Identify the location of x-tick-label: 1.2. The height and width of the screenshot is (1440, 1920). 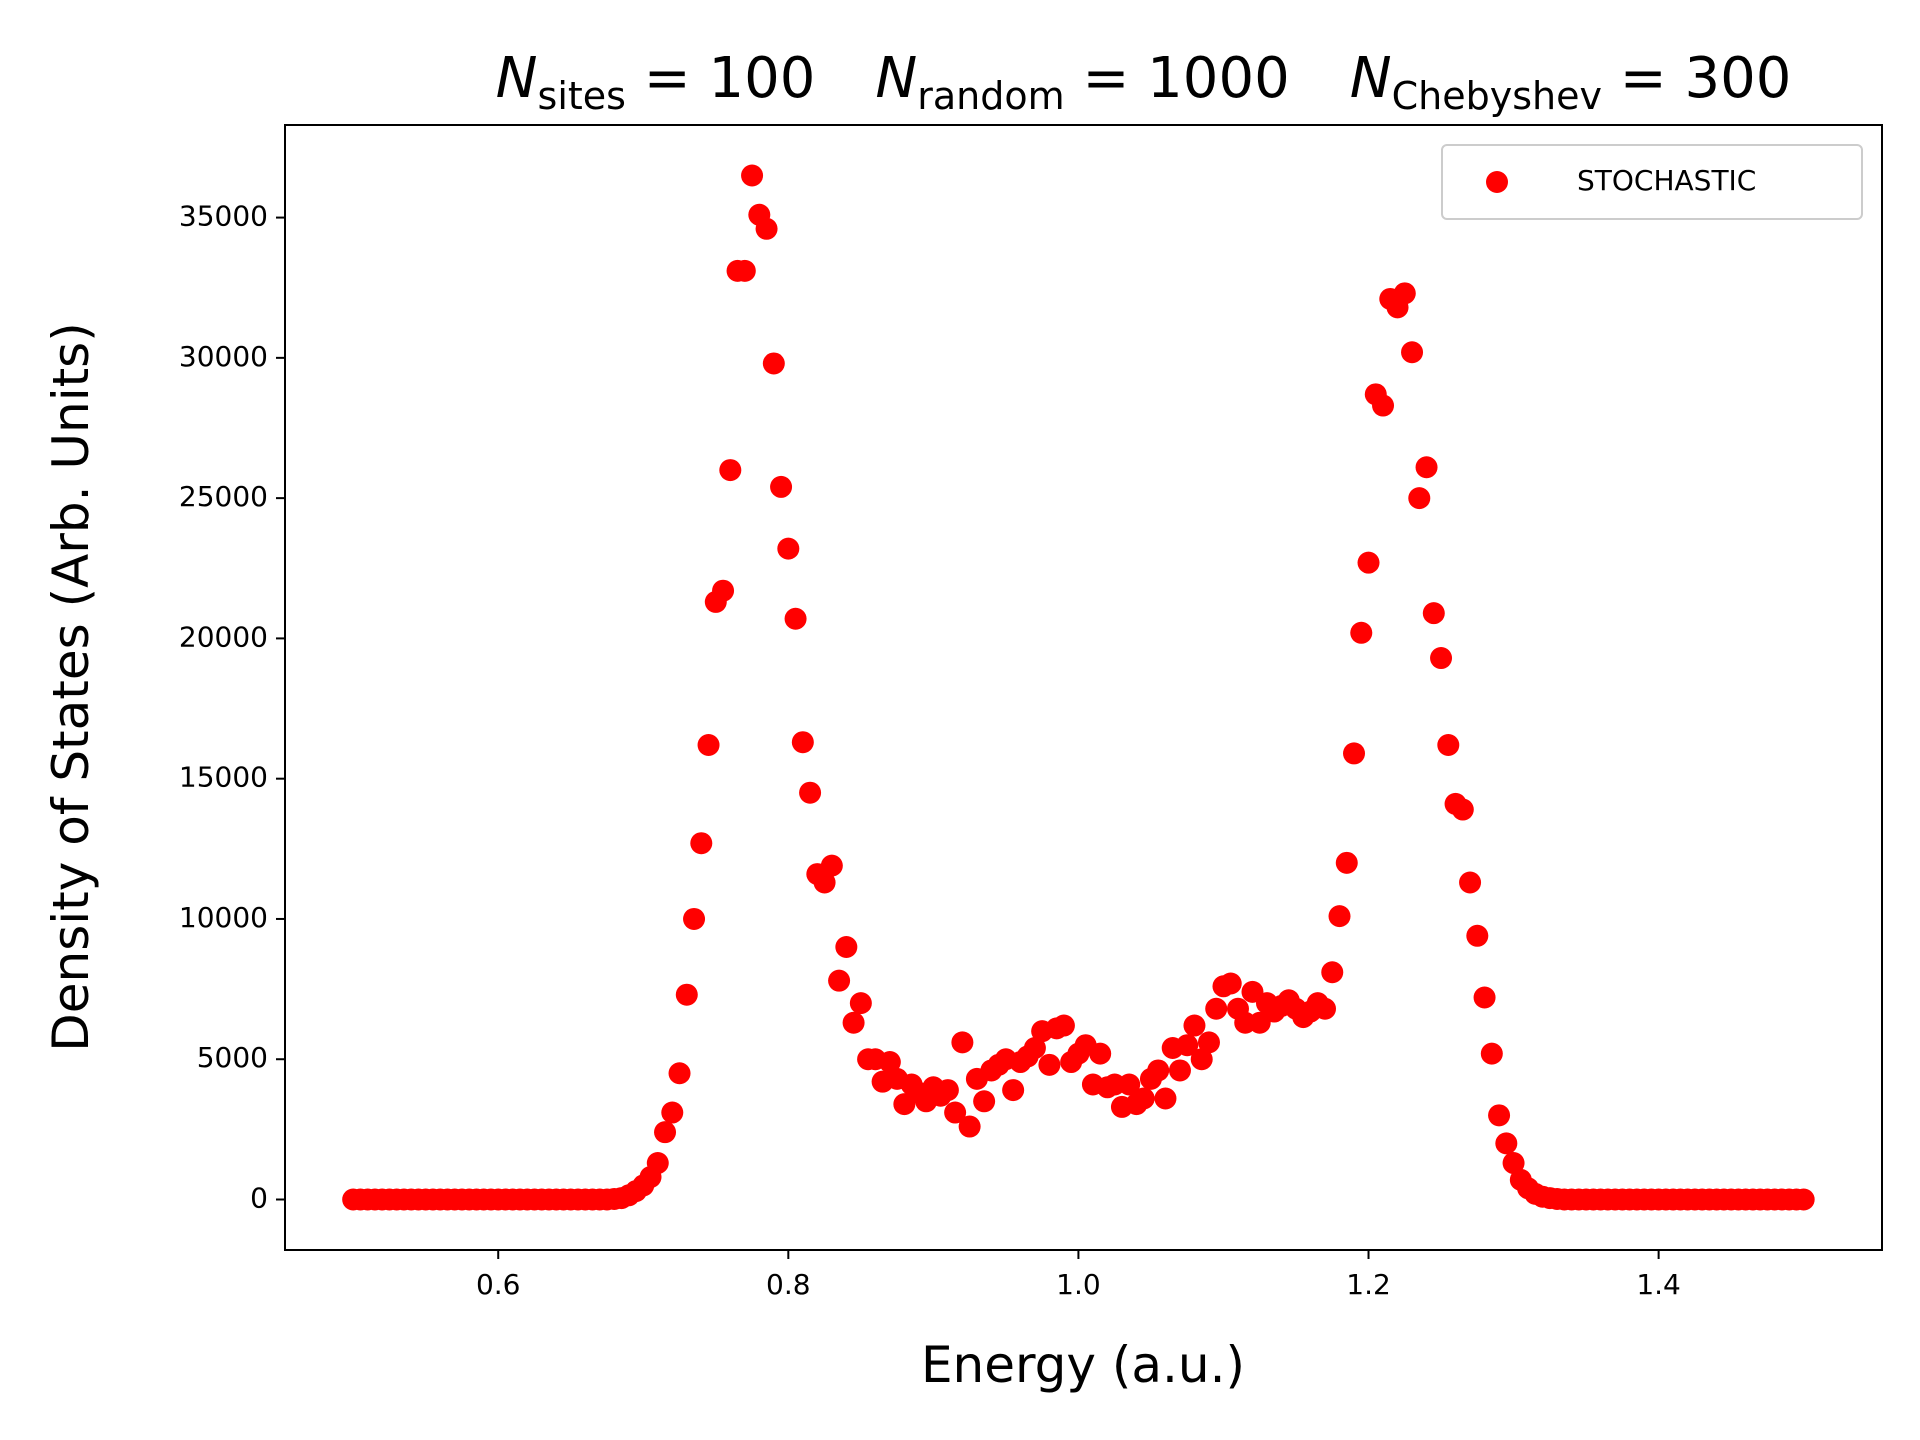
(1368, 1284).